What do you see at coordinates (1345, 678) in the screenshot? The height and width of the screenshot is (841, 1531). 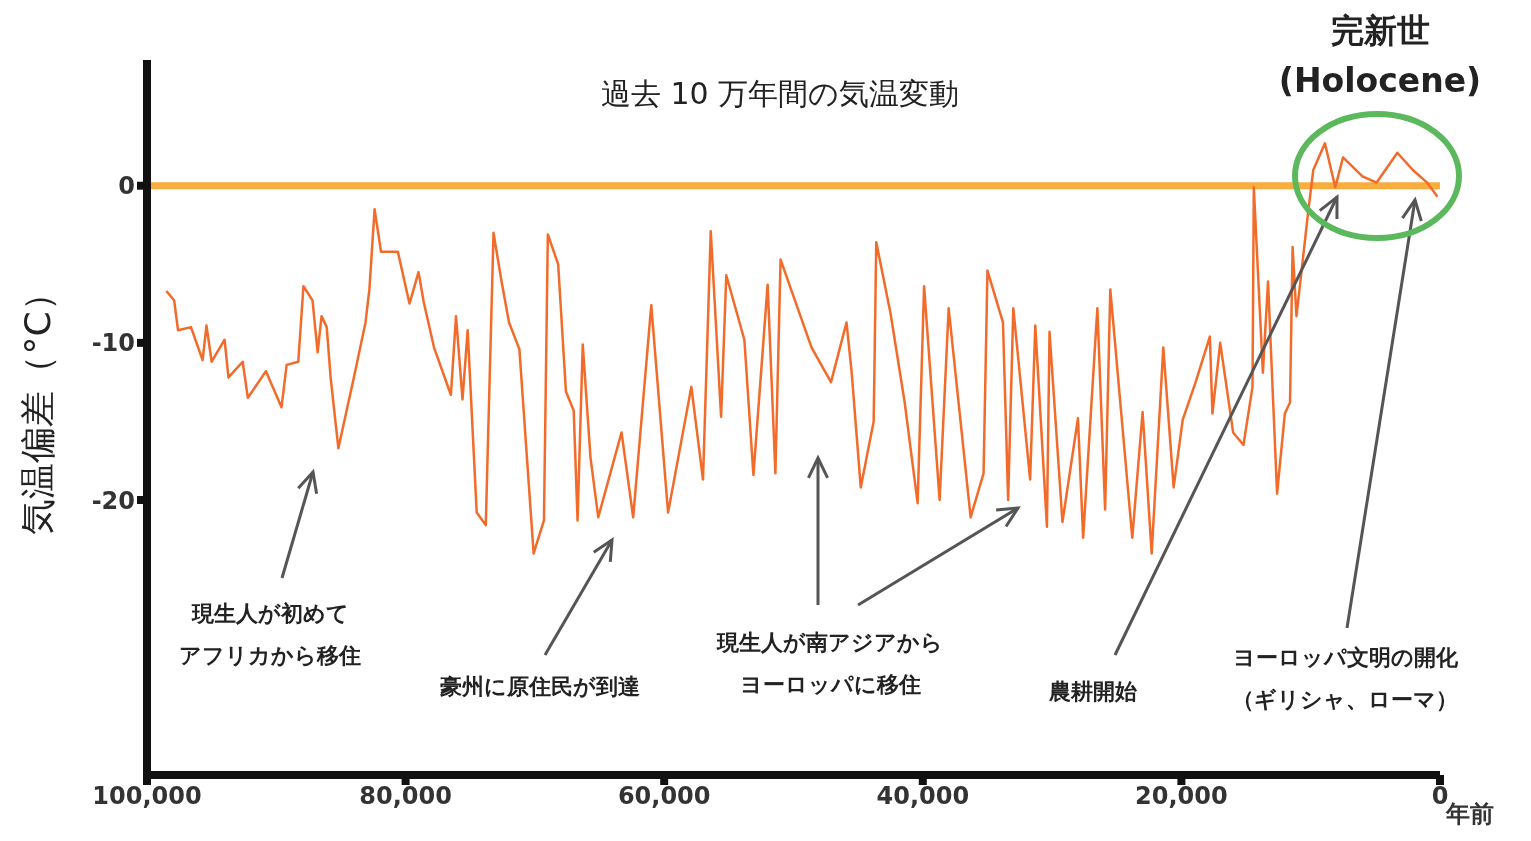 I see `annotation: ヨーロッパ文明の開化（ギリシャ、ローマ）` at bounding box center [1345, 678].